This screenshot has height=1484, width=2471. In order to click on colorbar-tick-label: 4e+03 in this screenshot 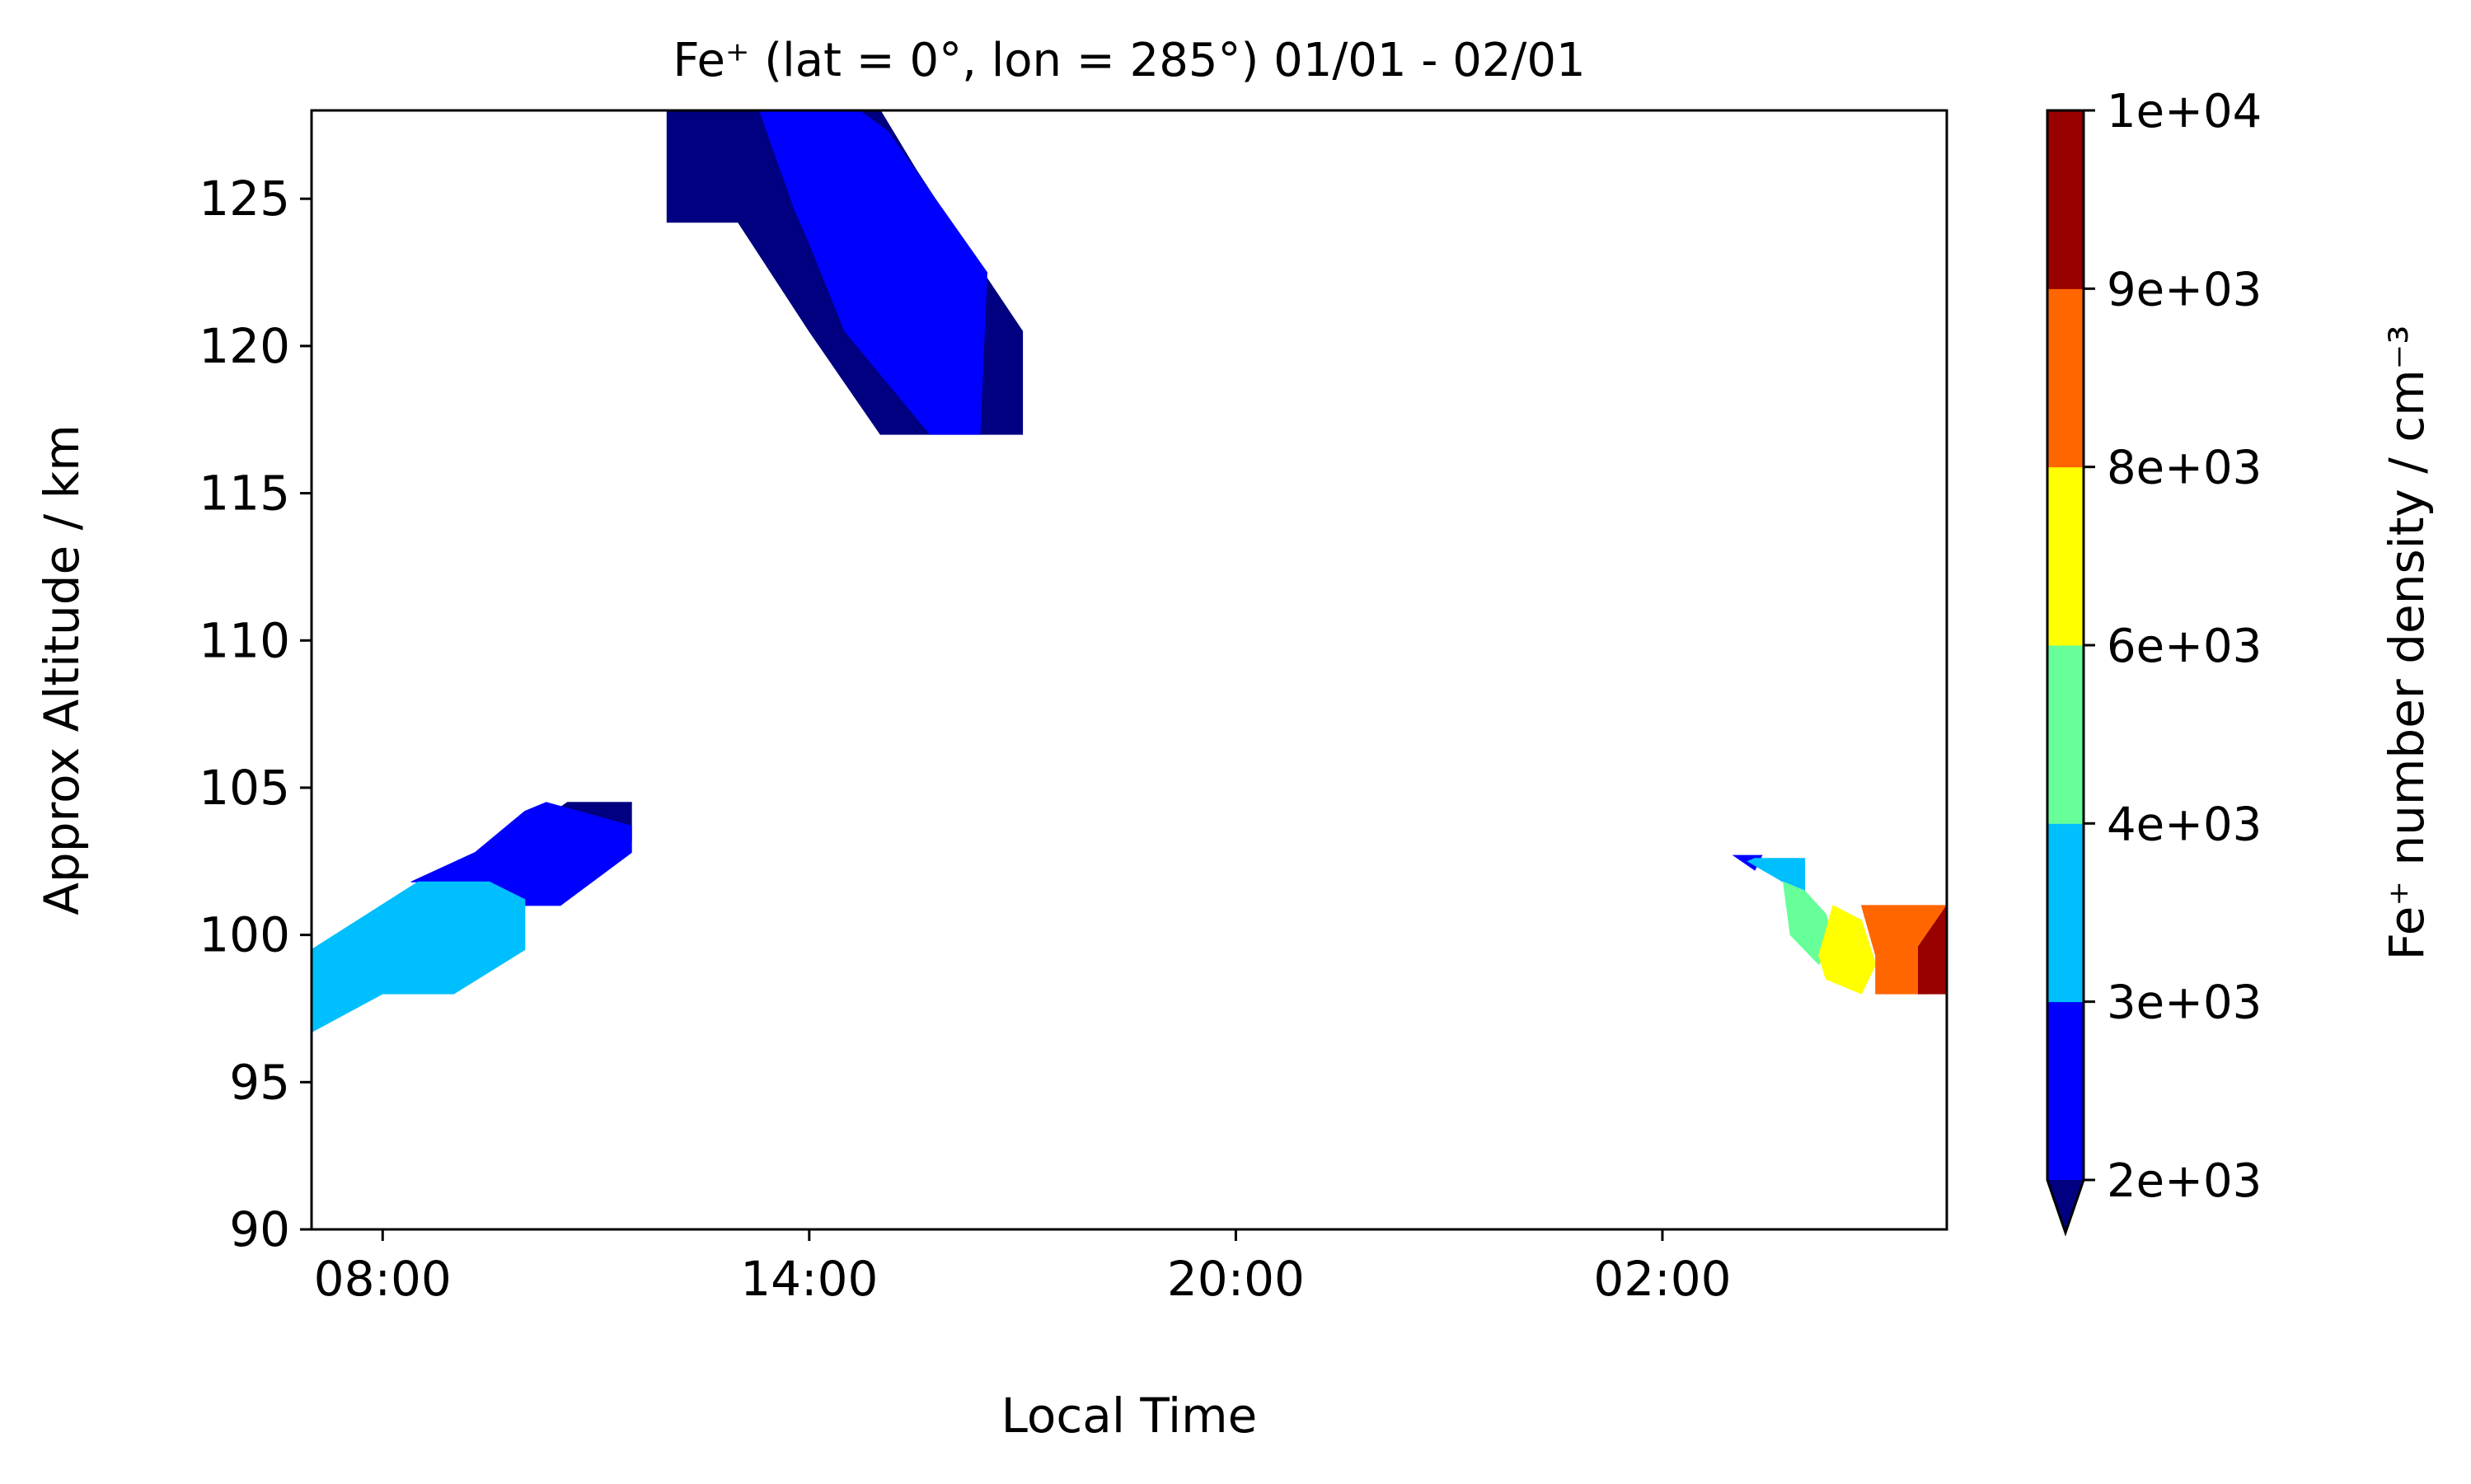, I will do `click(2184, 825)`.